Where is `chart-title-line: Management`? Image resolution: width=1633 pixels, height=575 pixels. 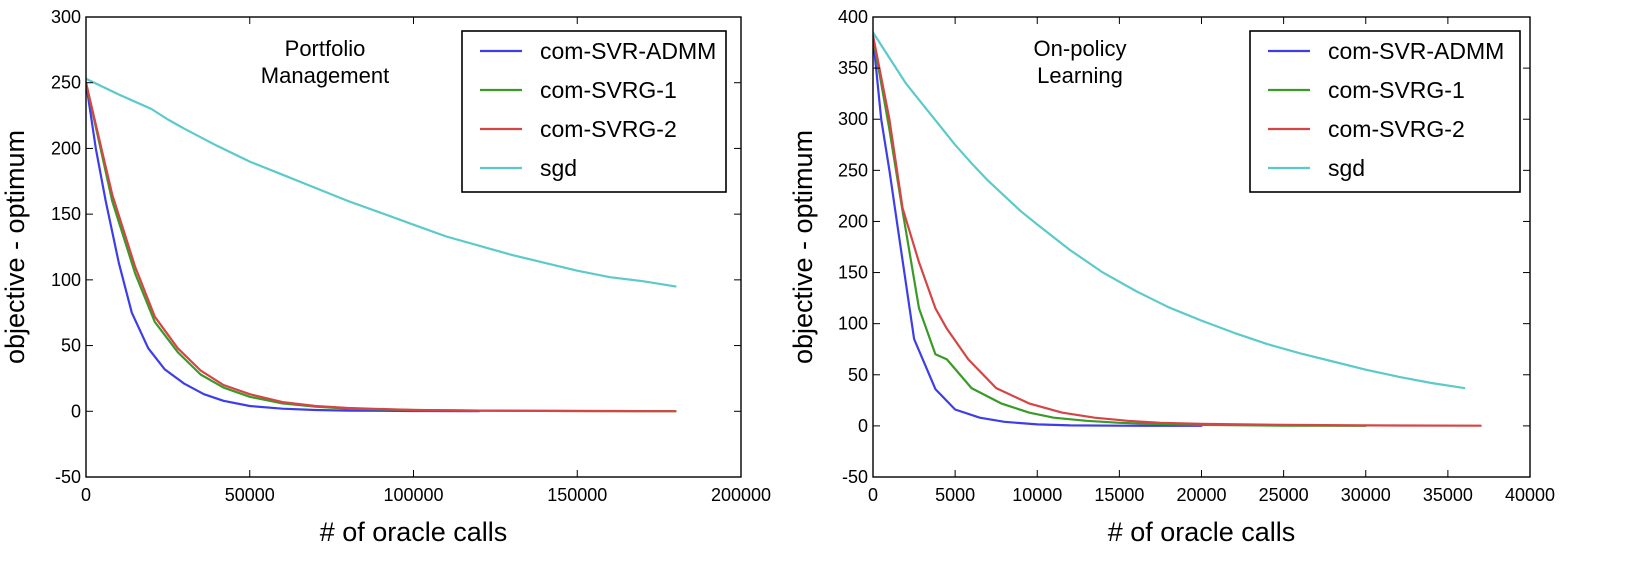 chart-title-line: Management is located at coordinates (325, 75).